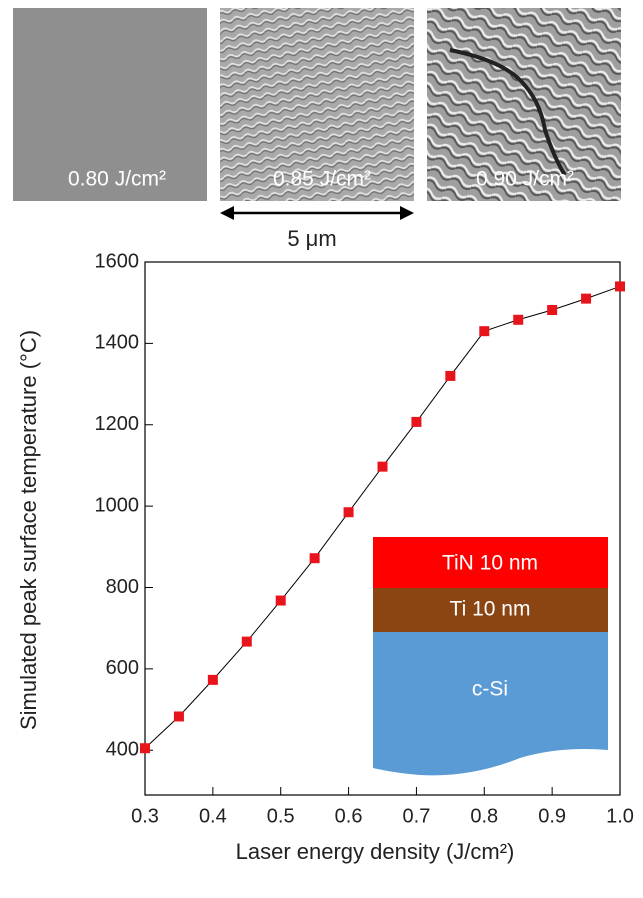  I want to click on x-tick-label: 0.4, so click(213, 816).